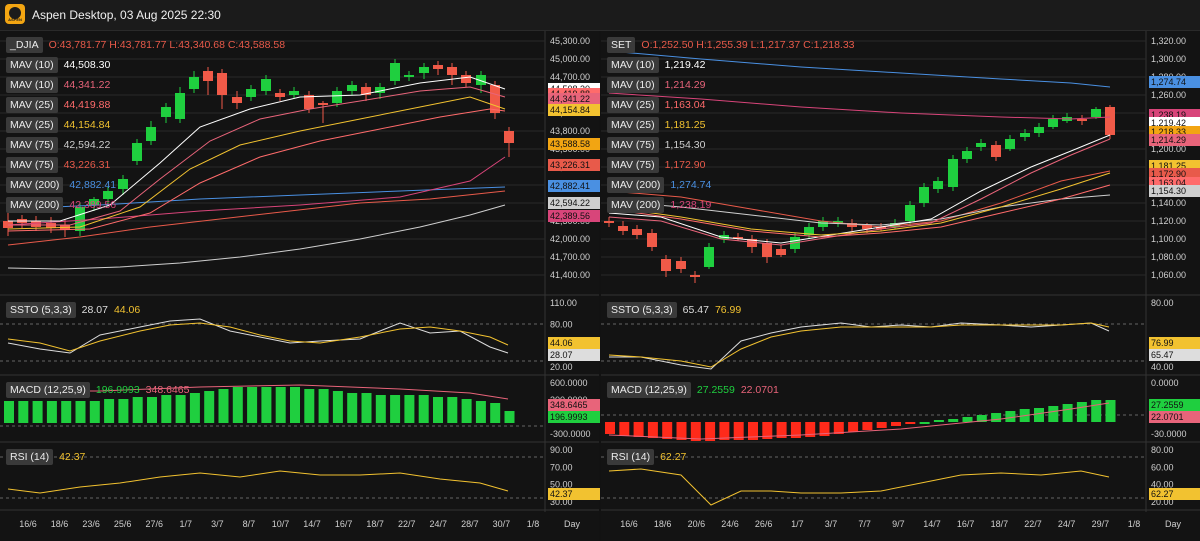  What do you see at coordinates (48, 390) in the screenshot?
I see `macd-name: MACD (12,25,9)` at bounding box center [48, 390].